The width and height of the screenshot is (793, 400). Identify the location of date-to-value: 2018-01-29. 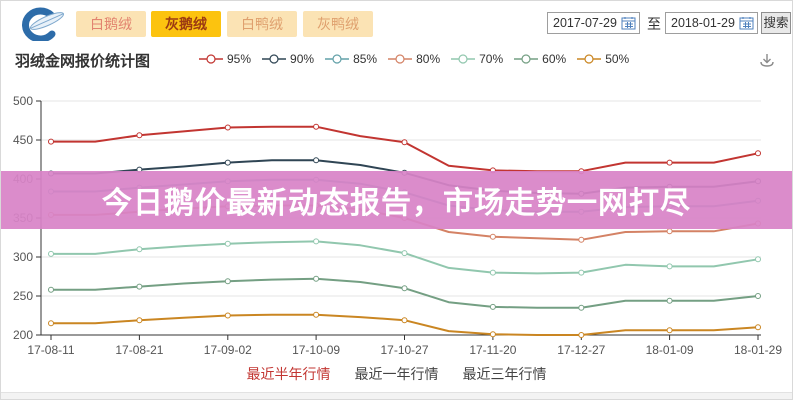
(703, 23).